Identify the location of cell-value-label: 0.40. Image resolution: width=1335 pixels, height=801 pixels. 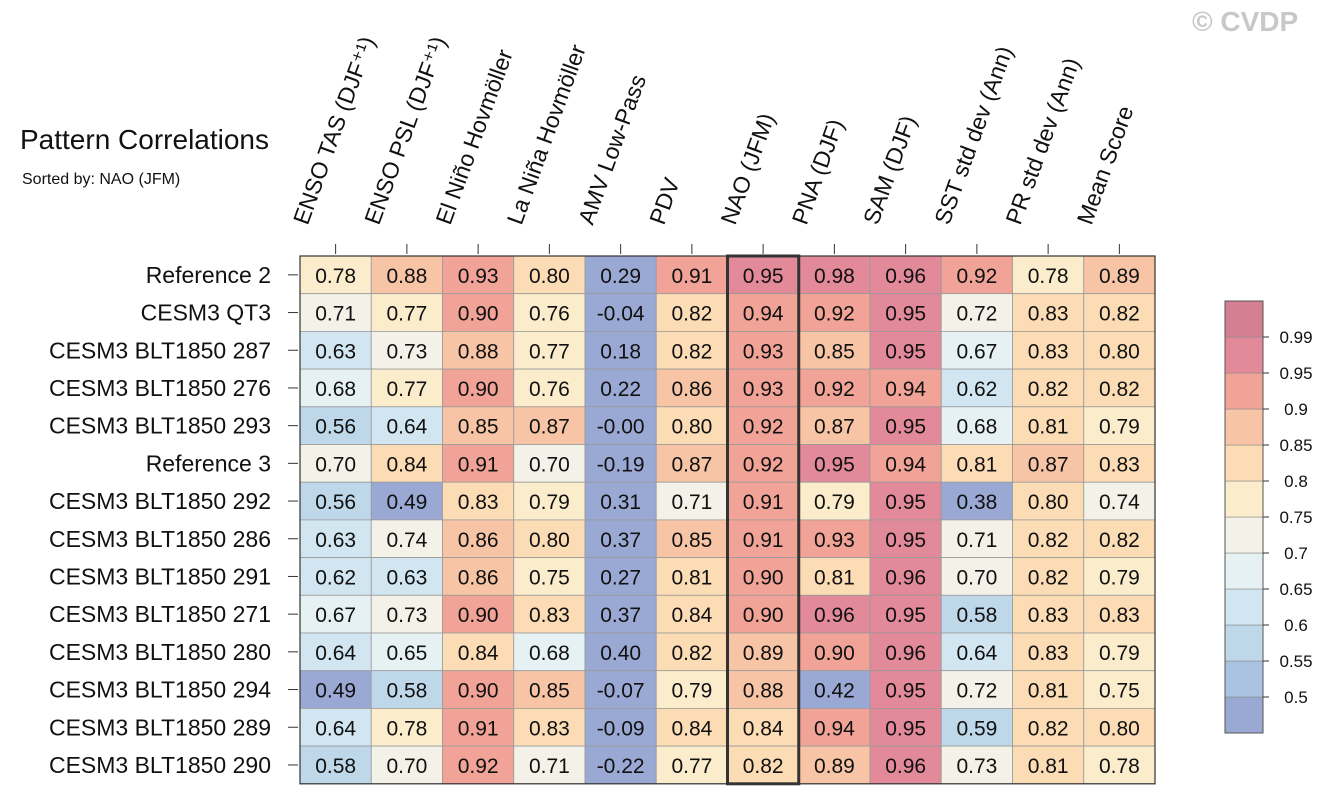
(620, 653).